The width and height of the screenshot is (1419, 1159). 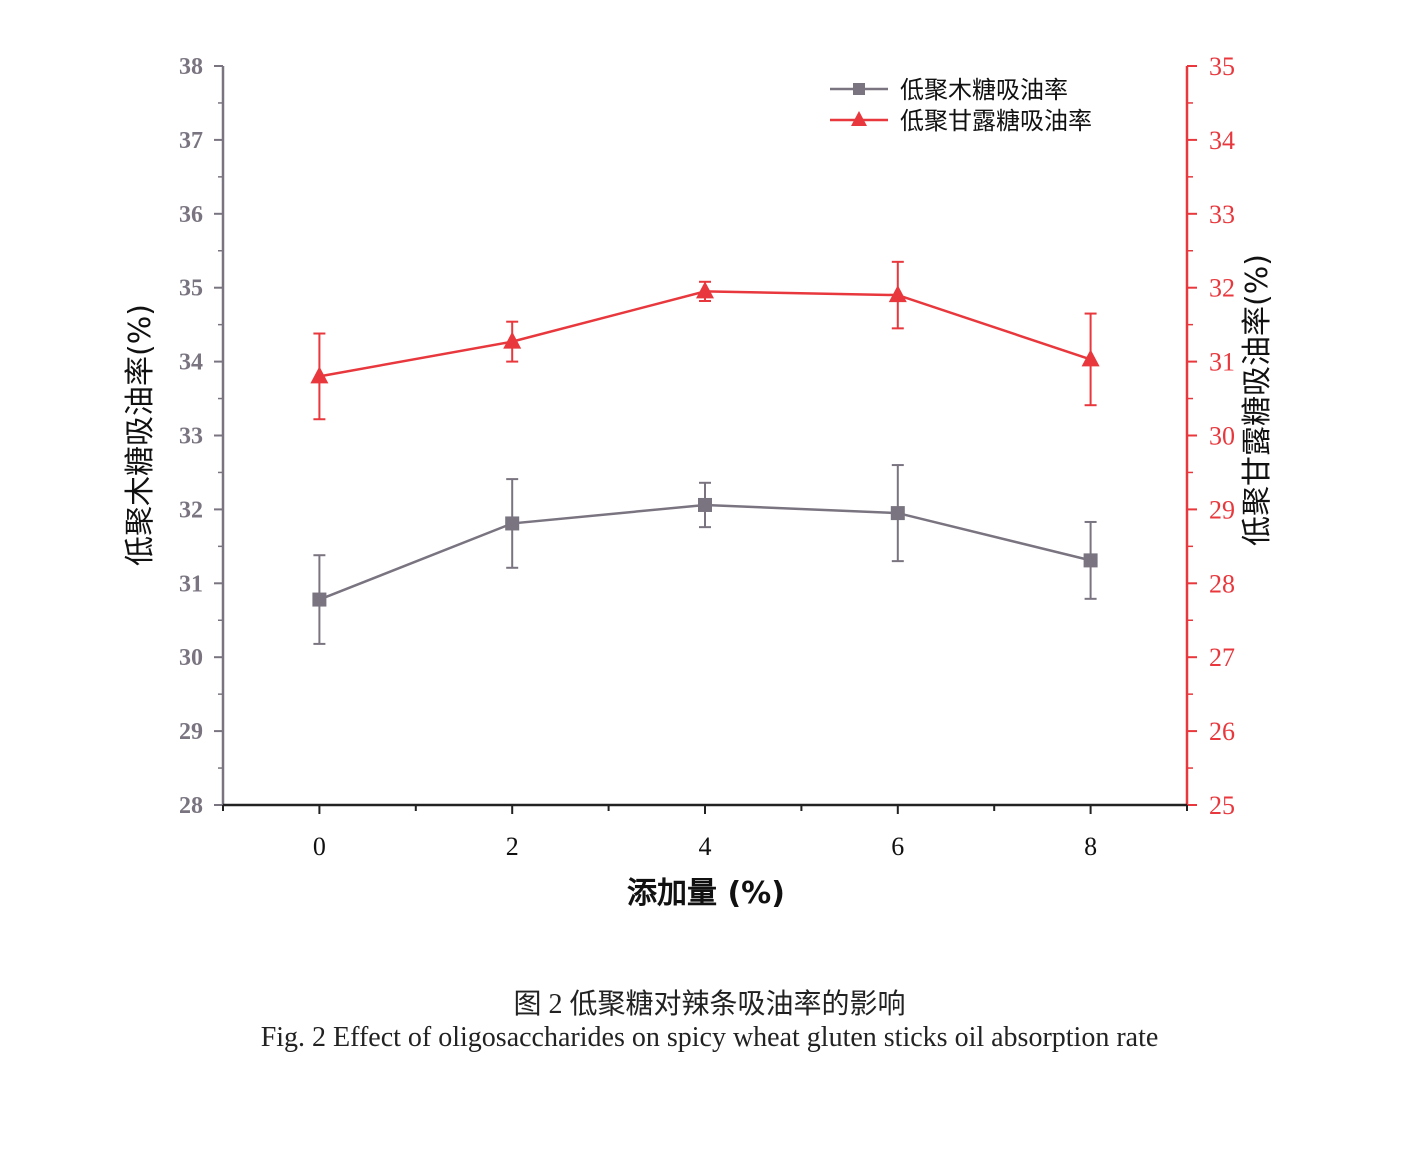 What do you see at coordinates (191, 289) in the screenshot?
I see `y-left-tick-label: 35` at bounding box center [191, 289].